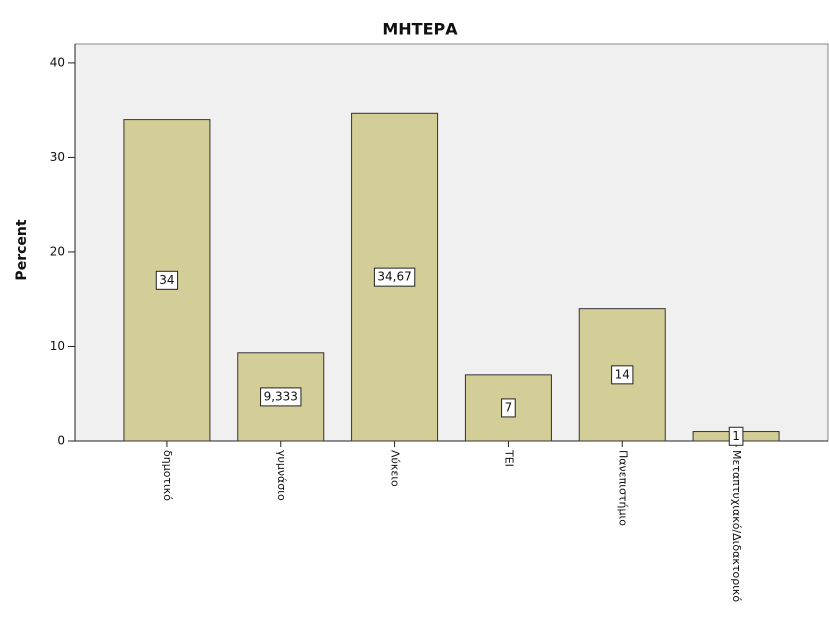  What do you see at coordinates (420, 29) in the screenshot?
I see `chart-title: ΜΗΤΕΡΑ` at bounding box center [420, 29].